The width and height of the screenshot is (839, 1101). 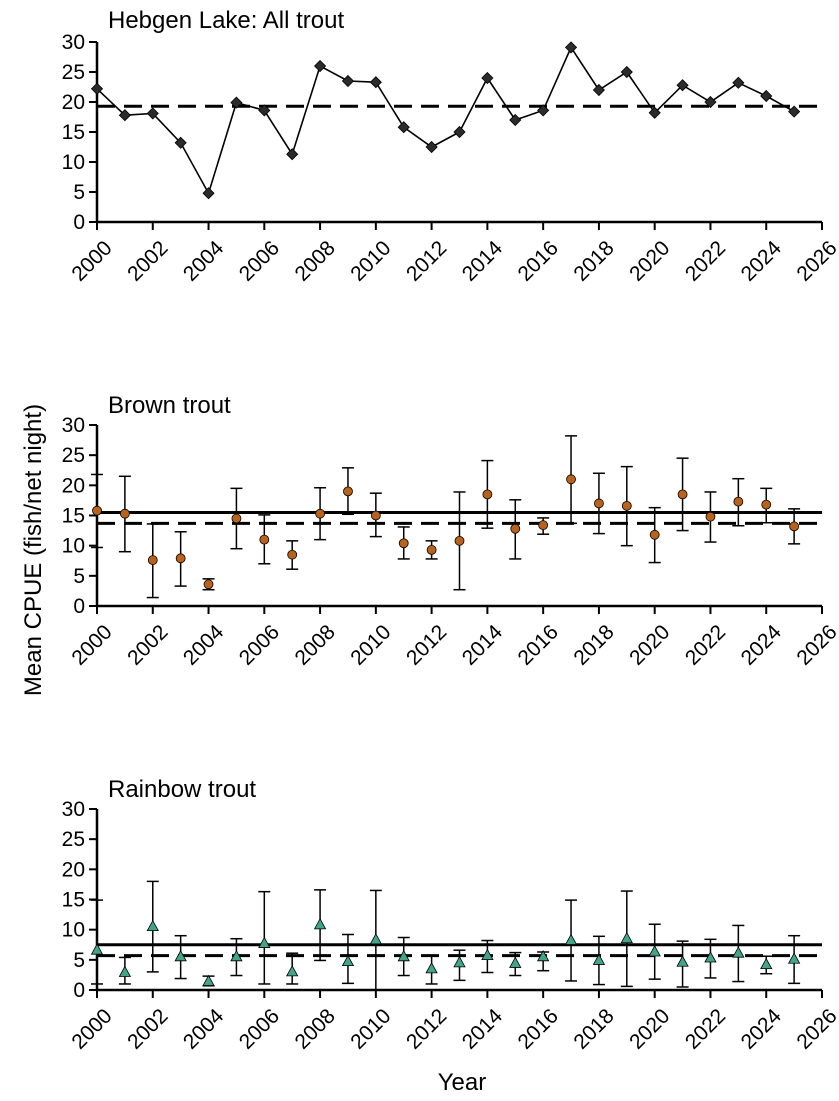 I want to click on x-tick-label: 2026, so click(x=815, y=644).